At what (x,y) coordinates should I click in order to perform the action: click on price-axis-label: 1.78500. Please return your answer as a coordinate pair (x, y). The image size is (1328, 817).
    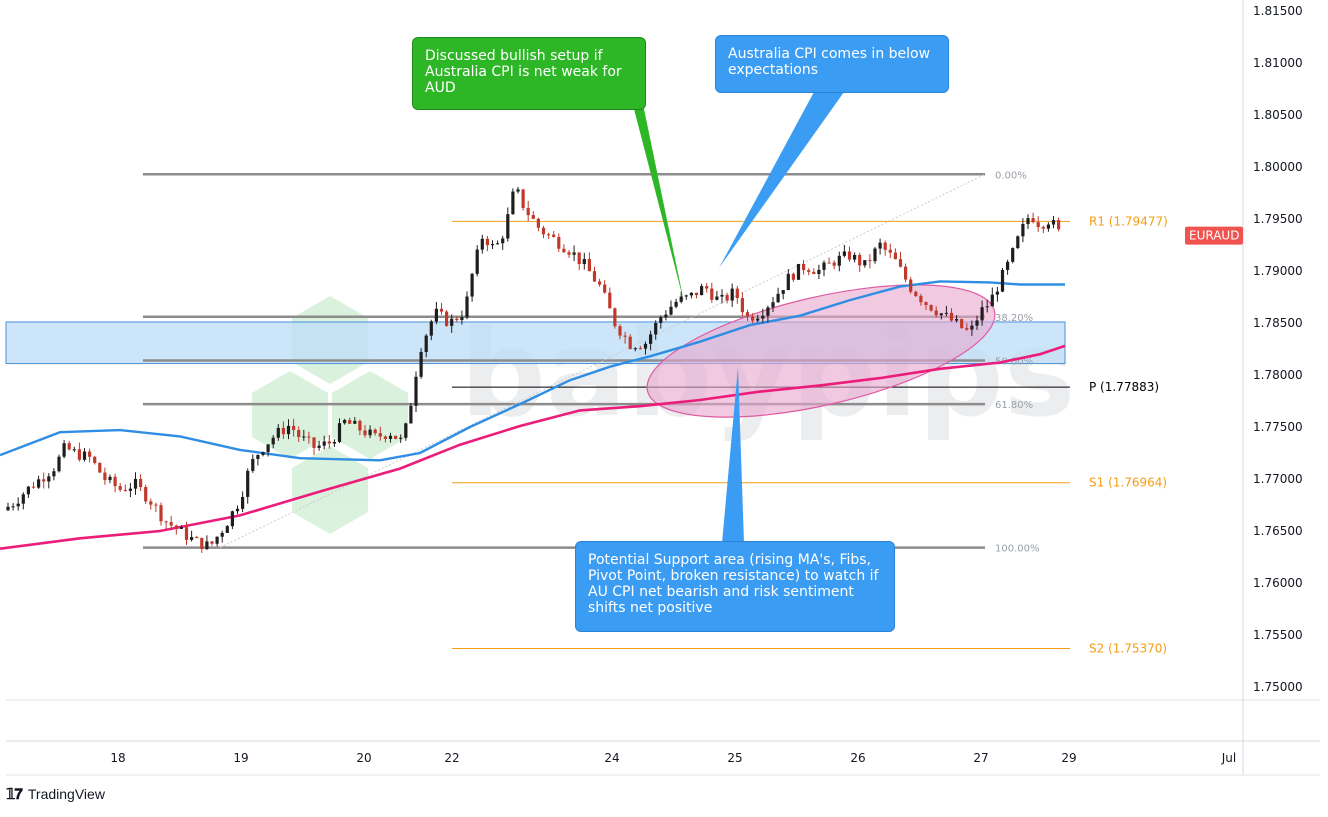
    Looking at the image, I should click on (1278, 323).